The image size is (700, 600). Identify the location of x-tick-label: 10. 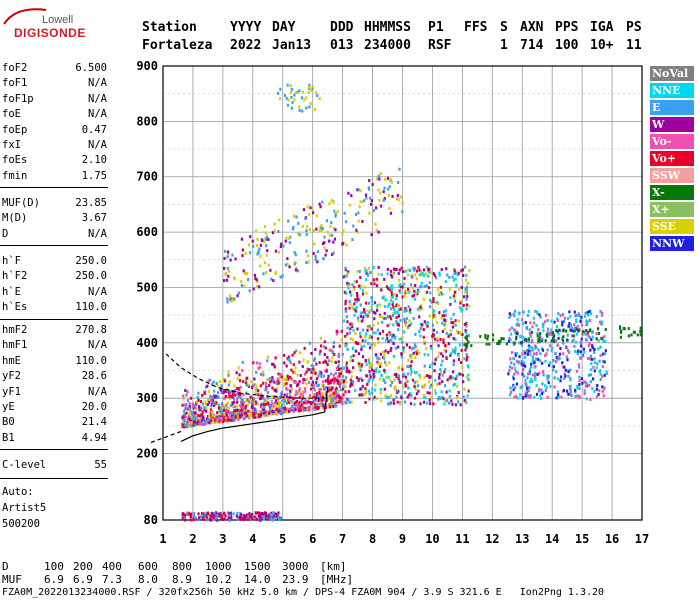
(432, 539).